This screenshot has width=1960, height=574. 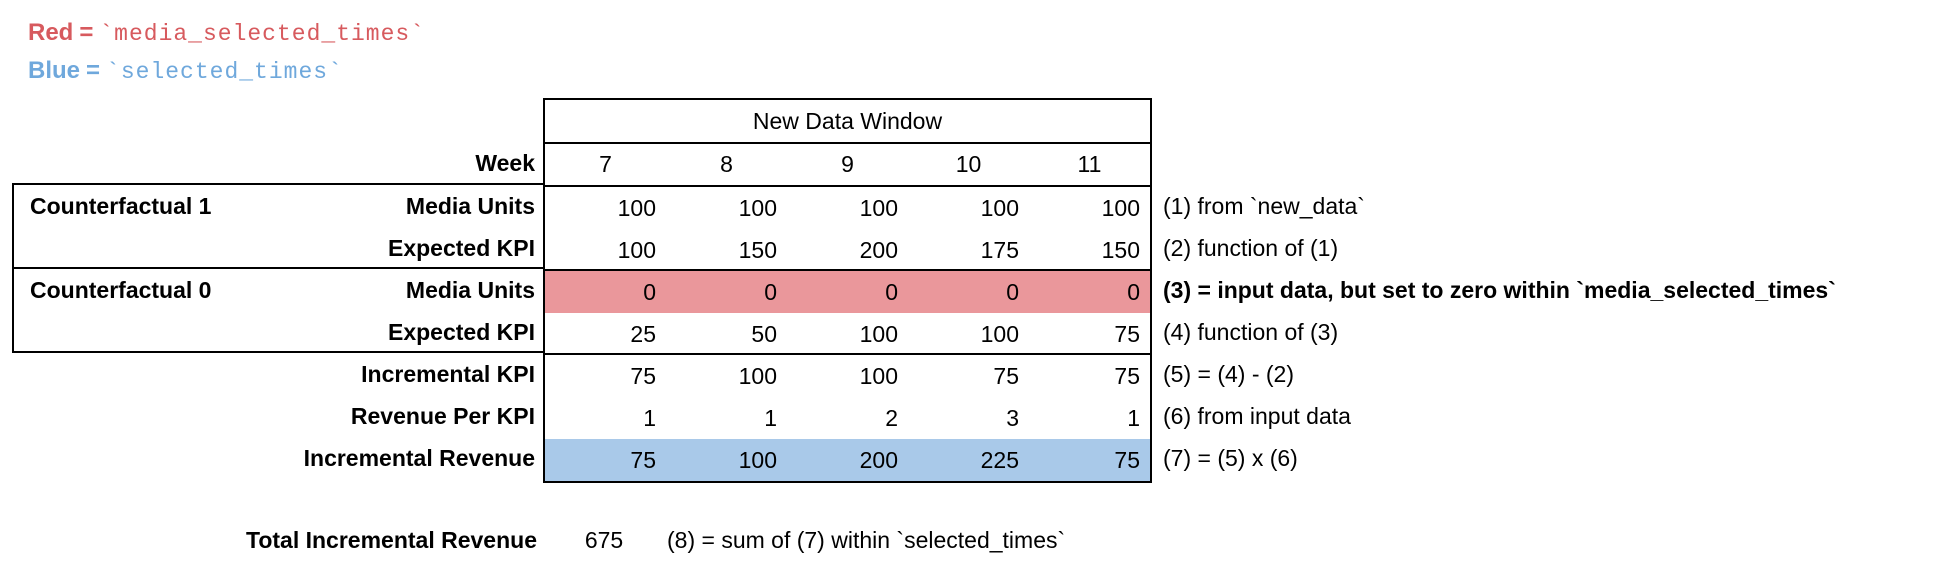 What do you see at coordinates (448, 374) in the screenshot?
I see `metric-label-5: Incremental KPI` at bounding box center [448, 374].